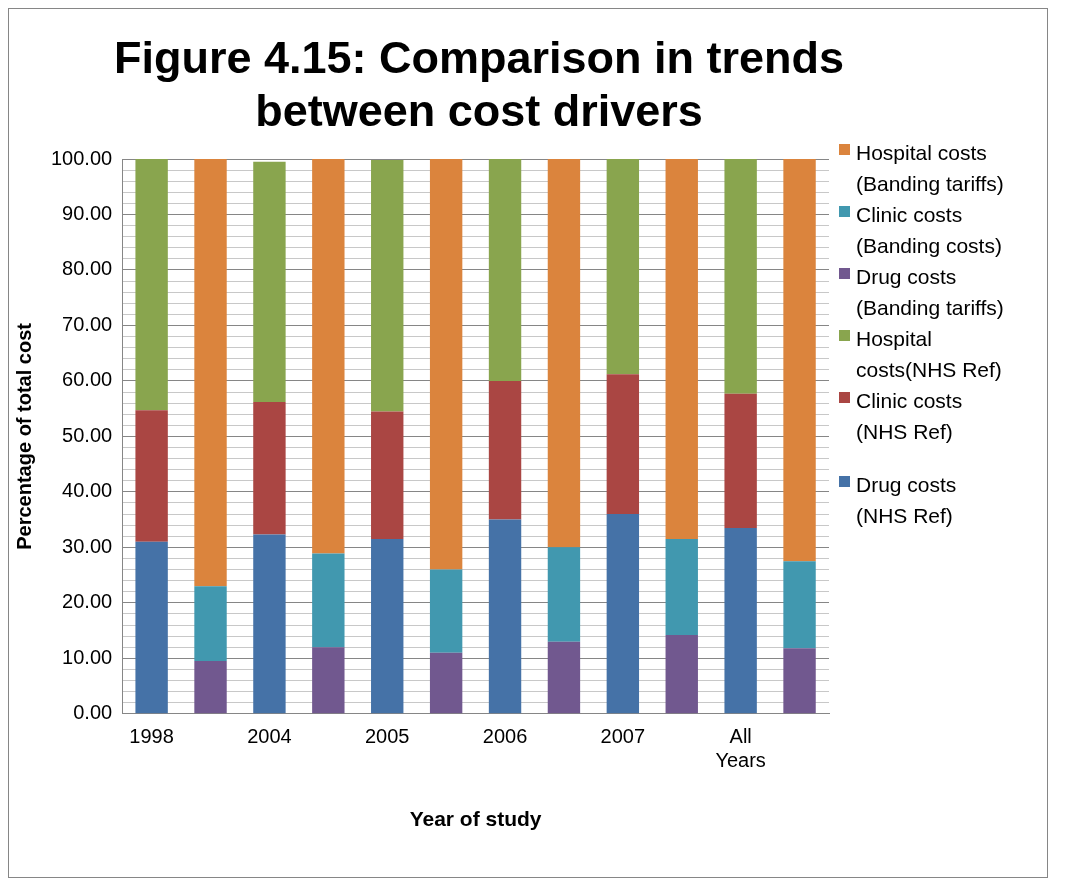 This screenshot has width=1066, height=888. I want to click on y-tick-label: 30.00, so click(87, 545).